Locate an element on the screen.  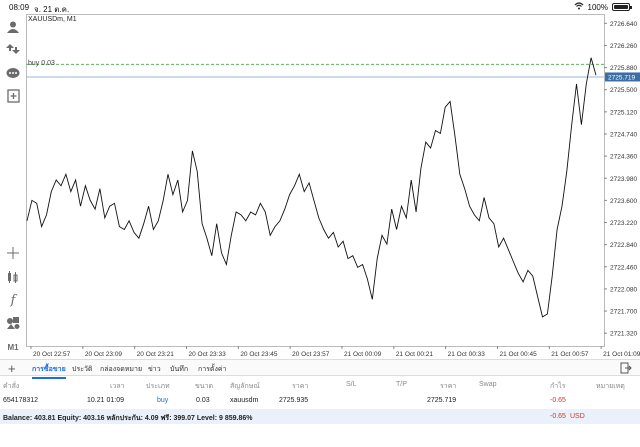
status-bar: 08:09 จ. 21 ต.ค. 100% is located at coordinates (320, 7).